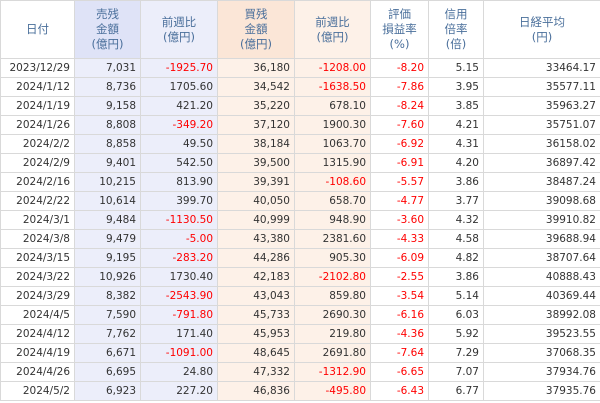 Image resolution: width=600 pixels, height=403 pixels. Describe the element at coordinates (37, 296) in the screenshot. I see `cell-date: 2024/3/29` at that location.